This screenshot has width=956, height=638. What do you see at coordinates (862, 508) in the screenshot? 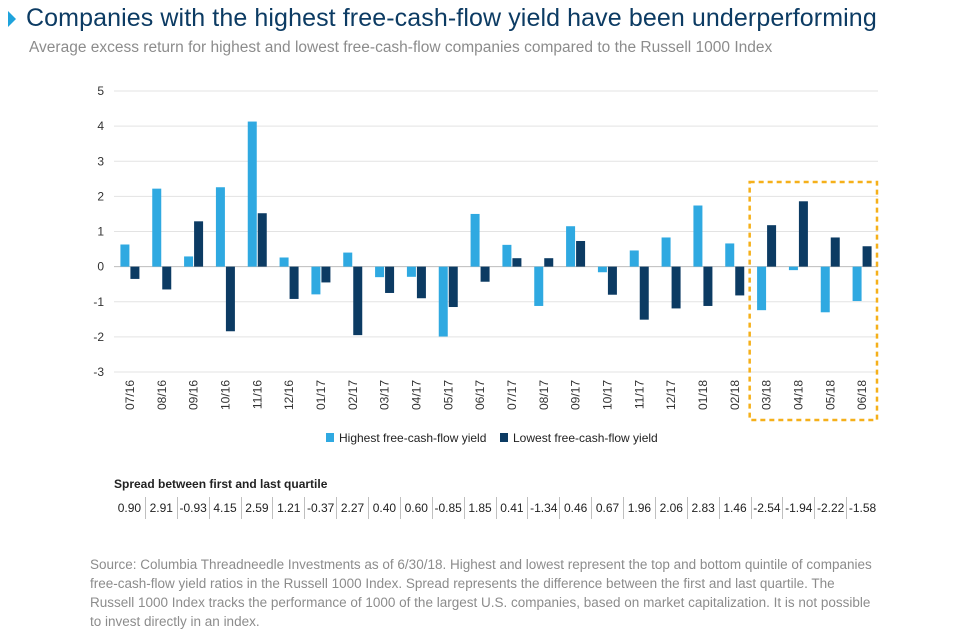
I see `spread-value: -1.58` at bounding box center [862, 508].